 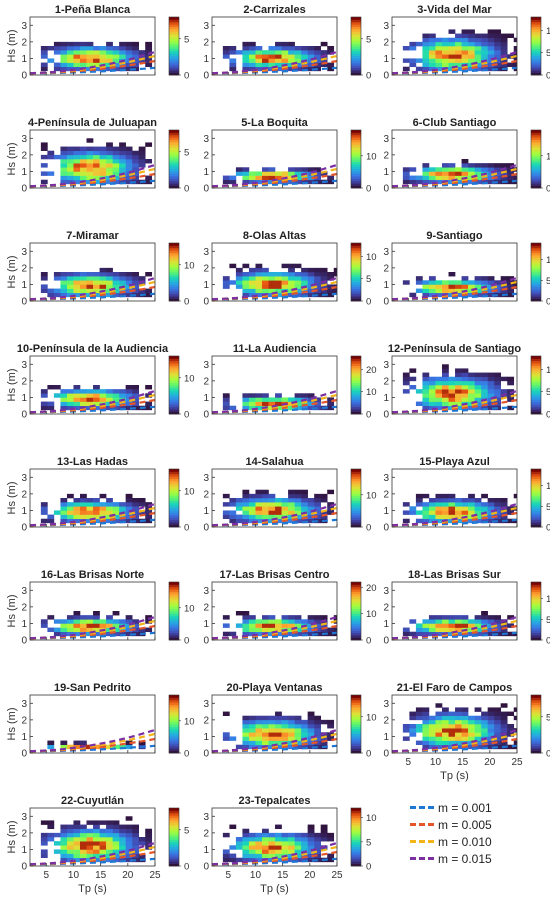 I want to click on colorbar-tick-label: 10, so click(x=189, y=608).